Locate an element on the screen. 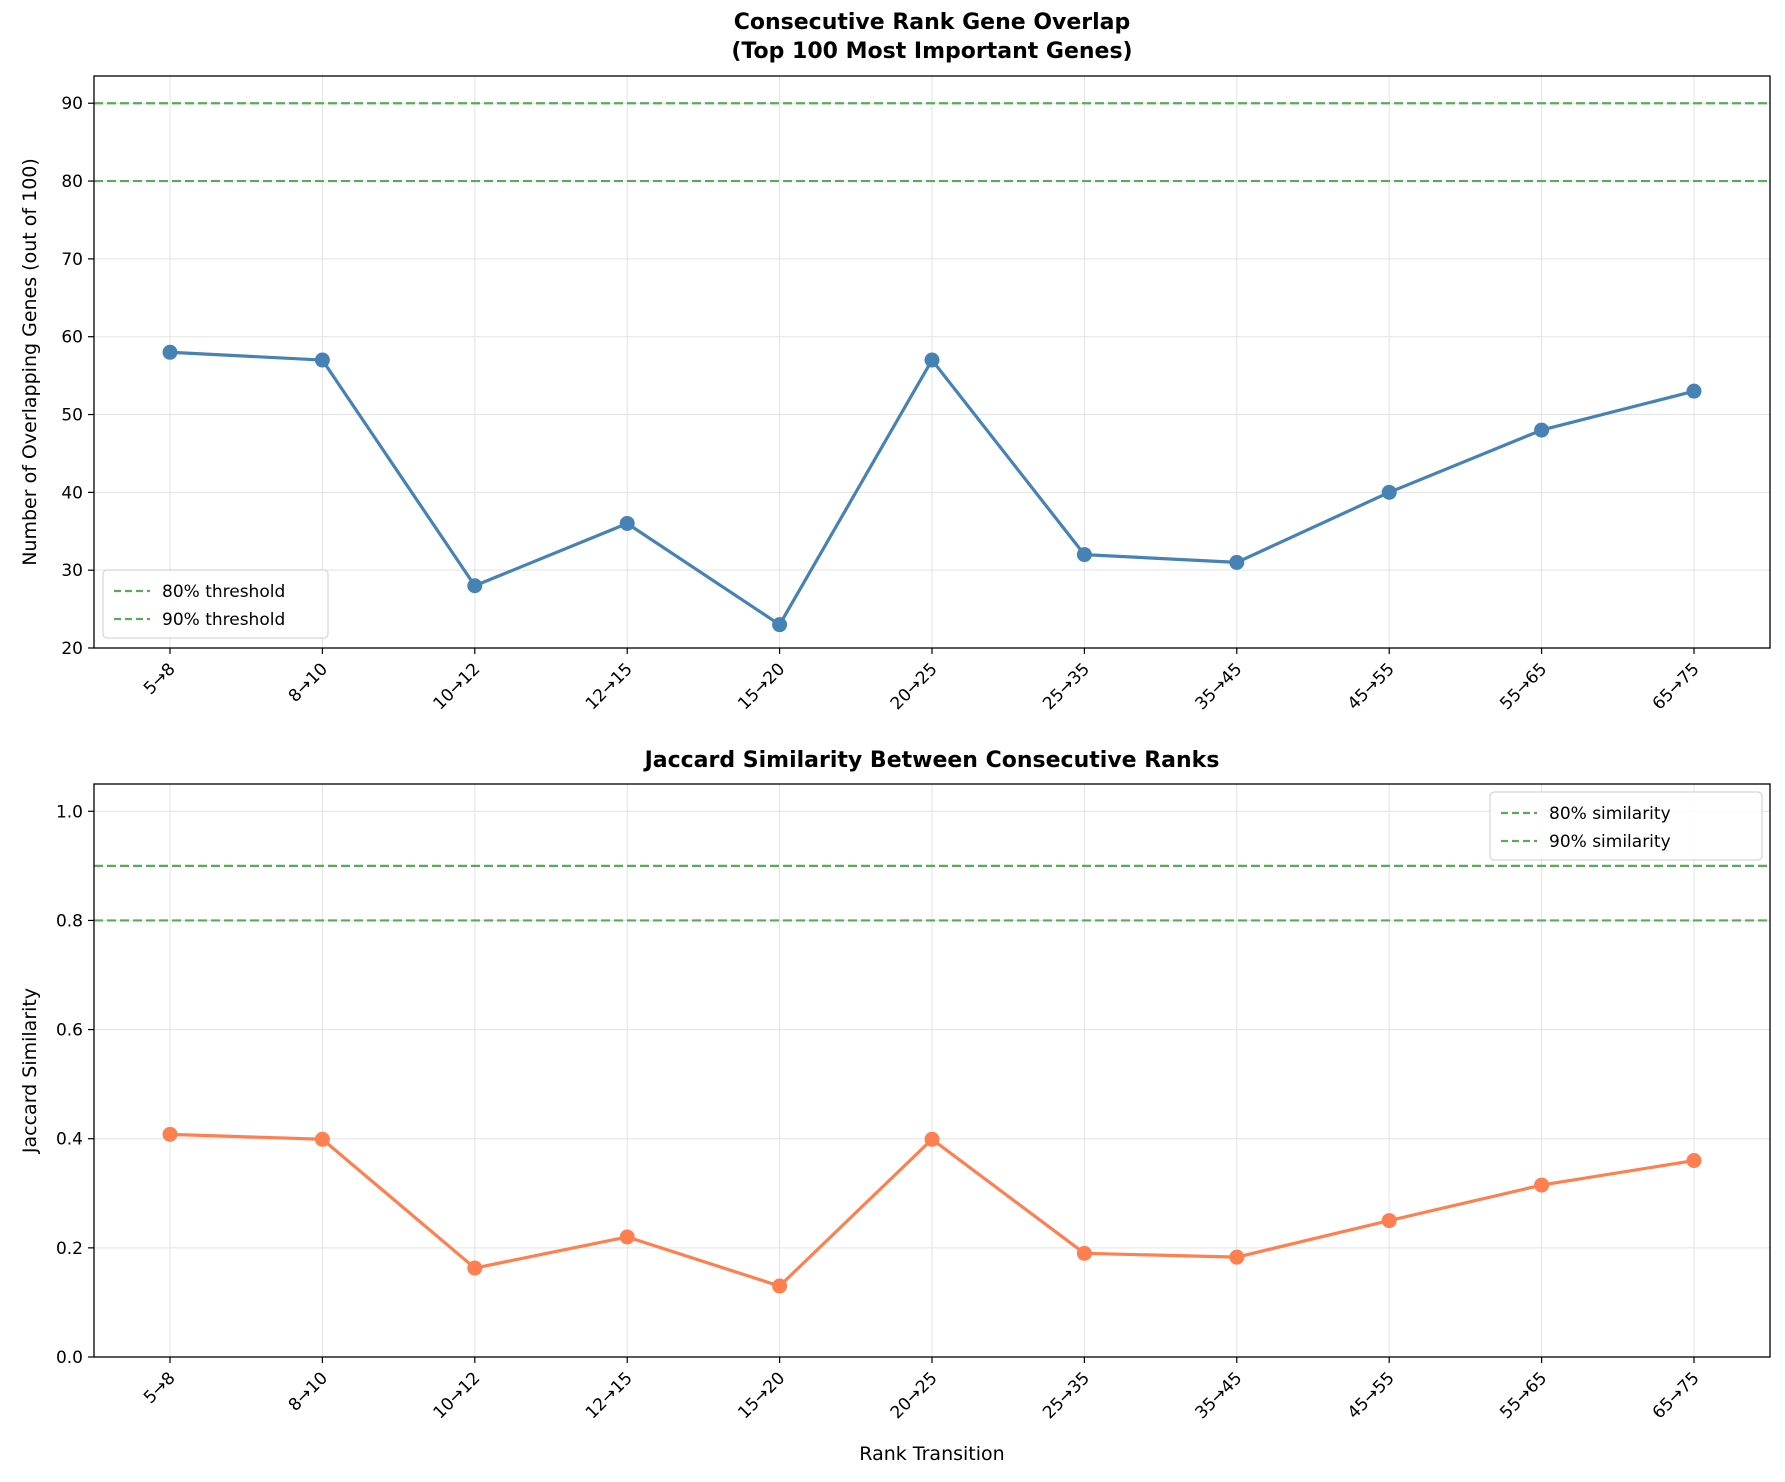 This screenshot has height=1482, width=1785. y-tick-label: 80 is located at coordinates (72, 182).